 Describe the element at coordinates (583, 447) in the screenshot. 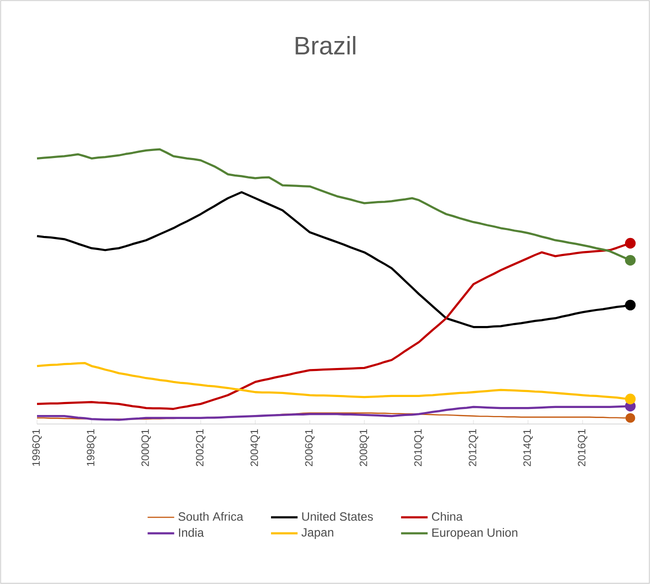

I see `x-tick-label: 2016Q1` at that location.